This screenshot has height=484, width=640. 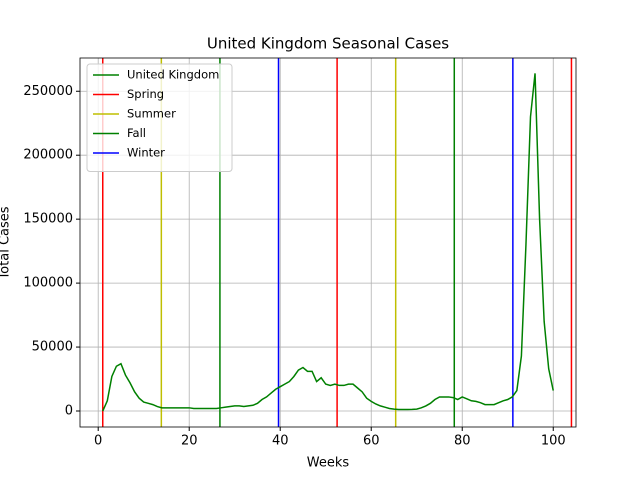 What do you see at coordinates (553, 441) in the screenshot?
I see `x-tick-label: 100` at bounding box center [553, 441].